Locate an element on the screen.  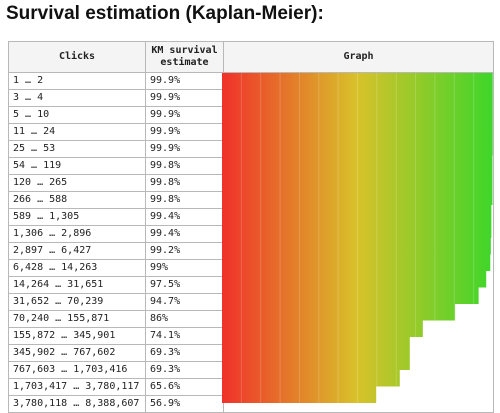
clicks-range-cell: 345,902 … 767,602 is located at coordinates (77, 353).